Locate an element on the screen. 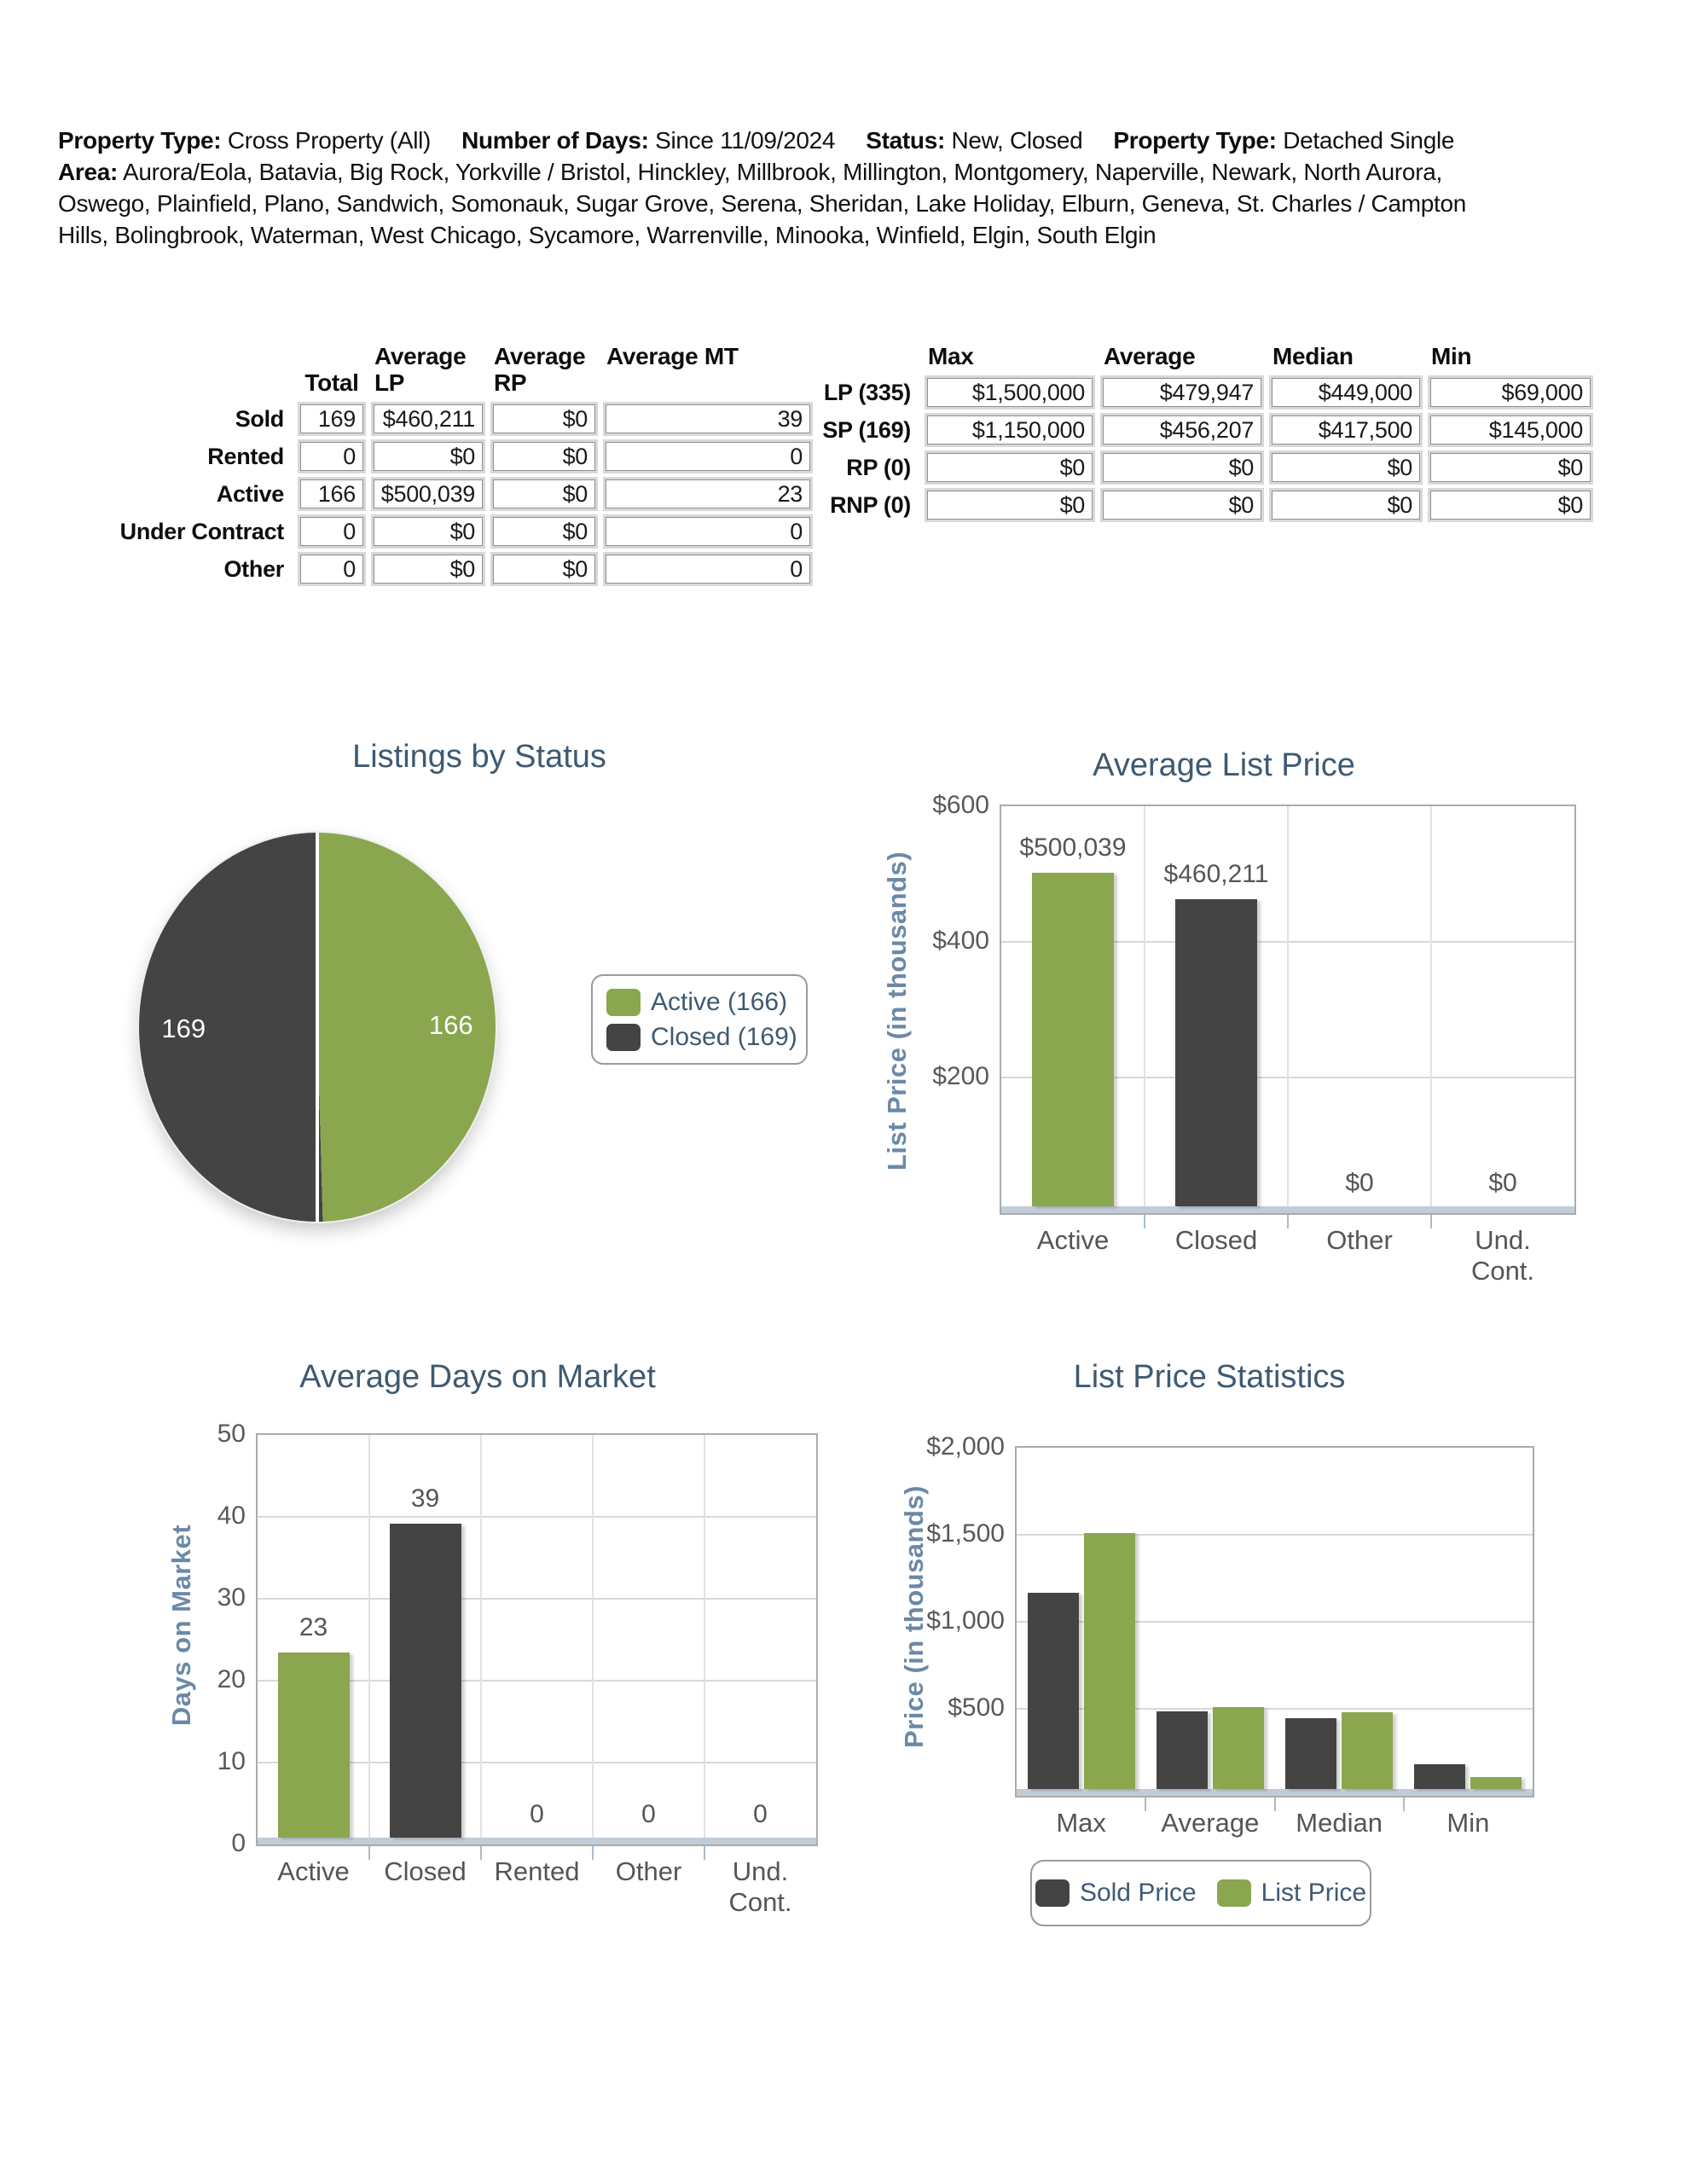 The height and width of the screenshot is (2184, 1687). sold-price-swatch-icon is located at coordinates (1052, 1893).